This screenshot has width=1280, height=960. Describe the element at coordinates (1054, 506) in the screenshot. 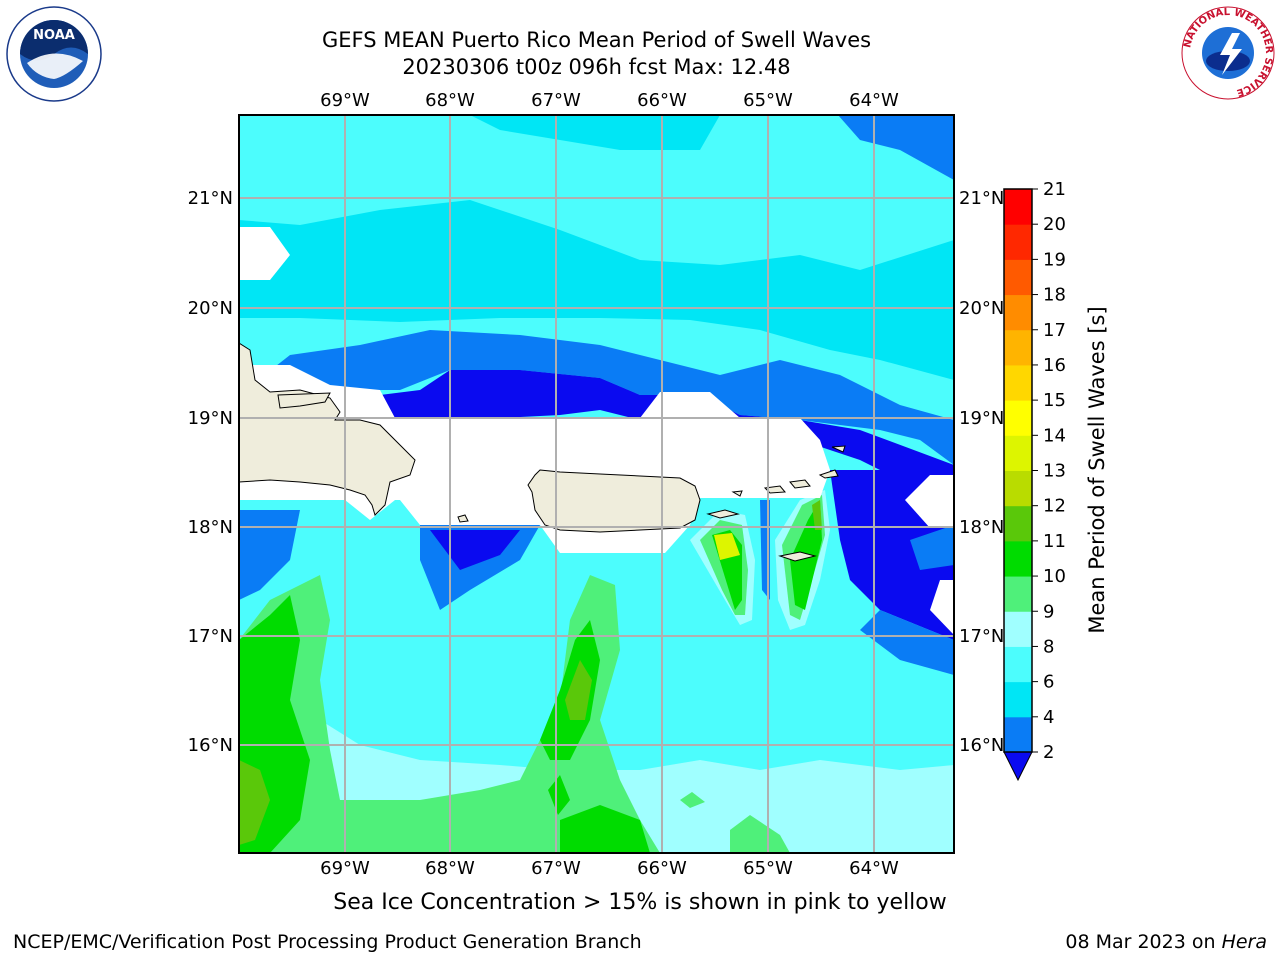

I see `colorbar-tick-label: 12` at that location.